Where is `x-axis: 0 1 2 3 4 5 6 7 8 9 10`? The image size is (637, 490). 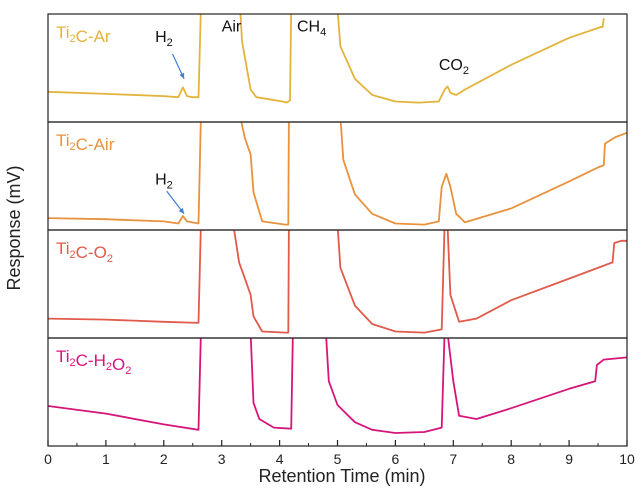
x-axis: 0 1 2 3 4 5 6 7 8 9 10 is located at coordinates (339, 453).